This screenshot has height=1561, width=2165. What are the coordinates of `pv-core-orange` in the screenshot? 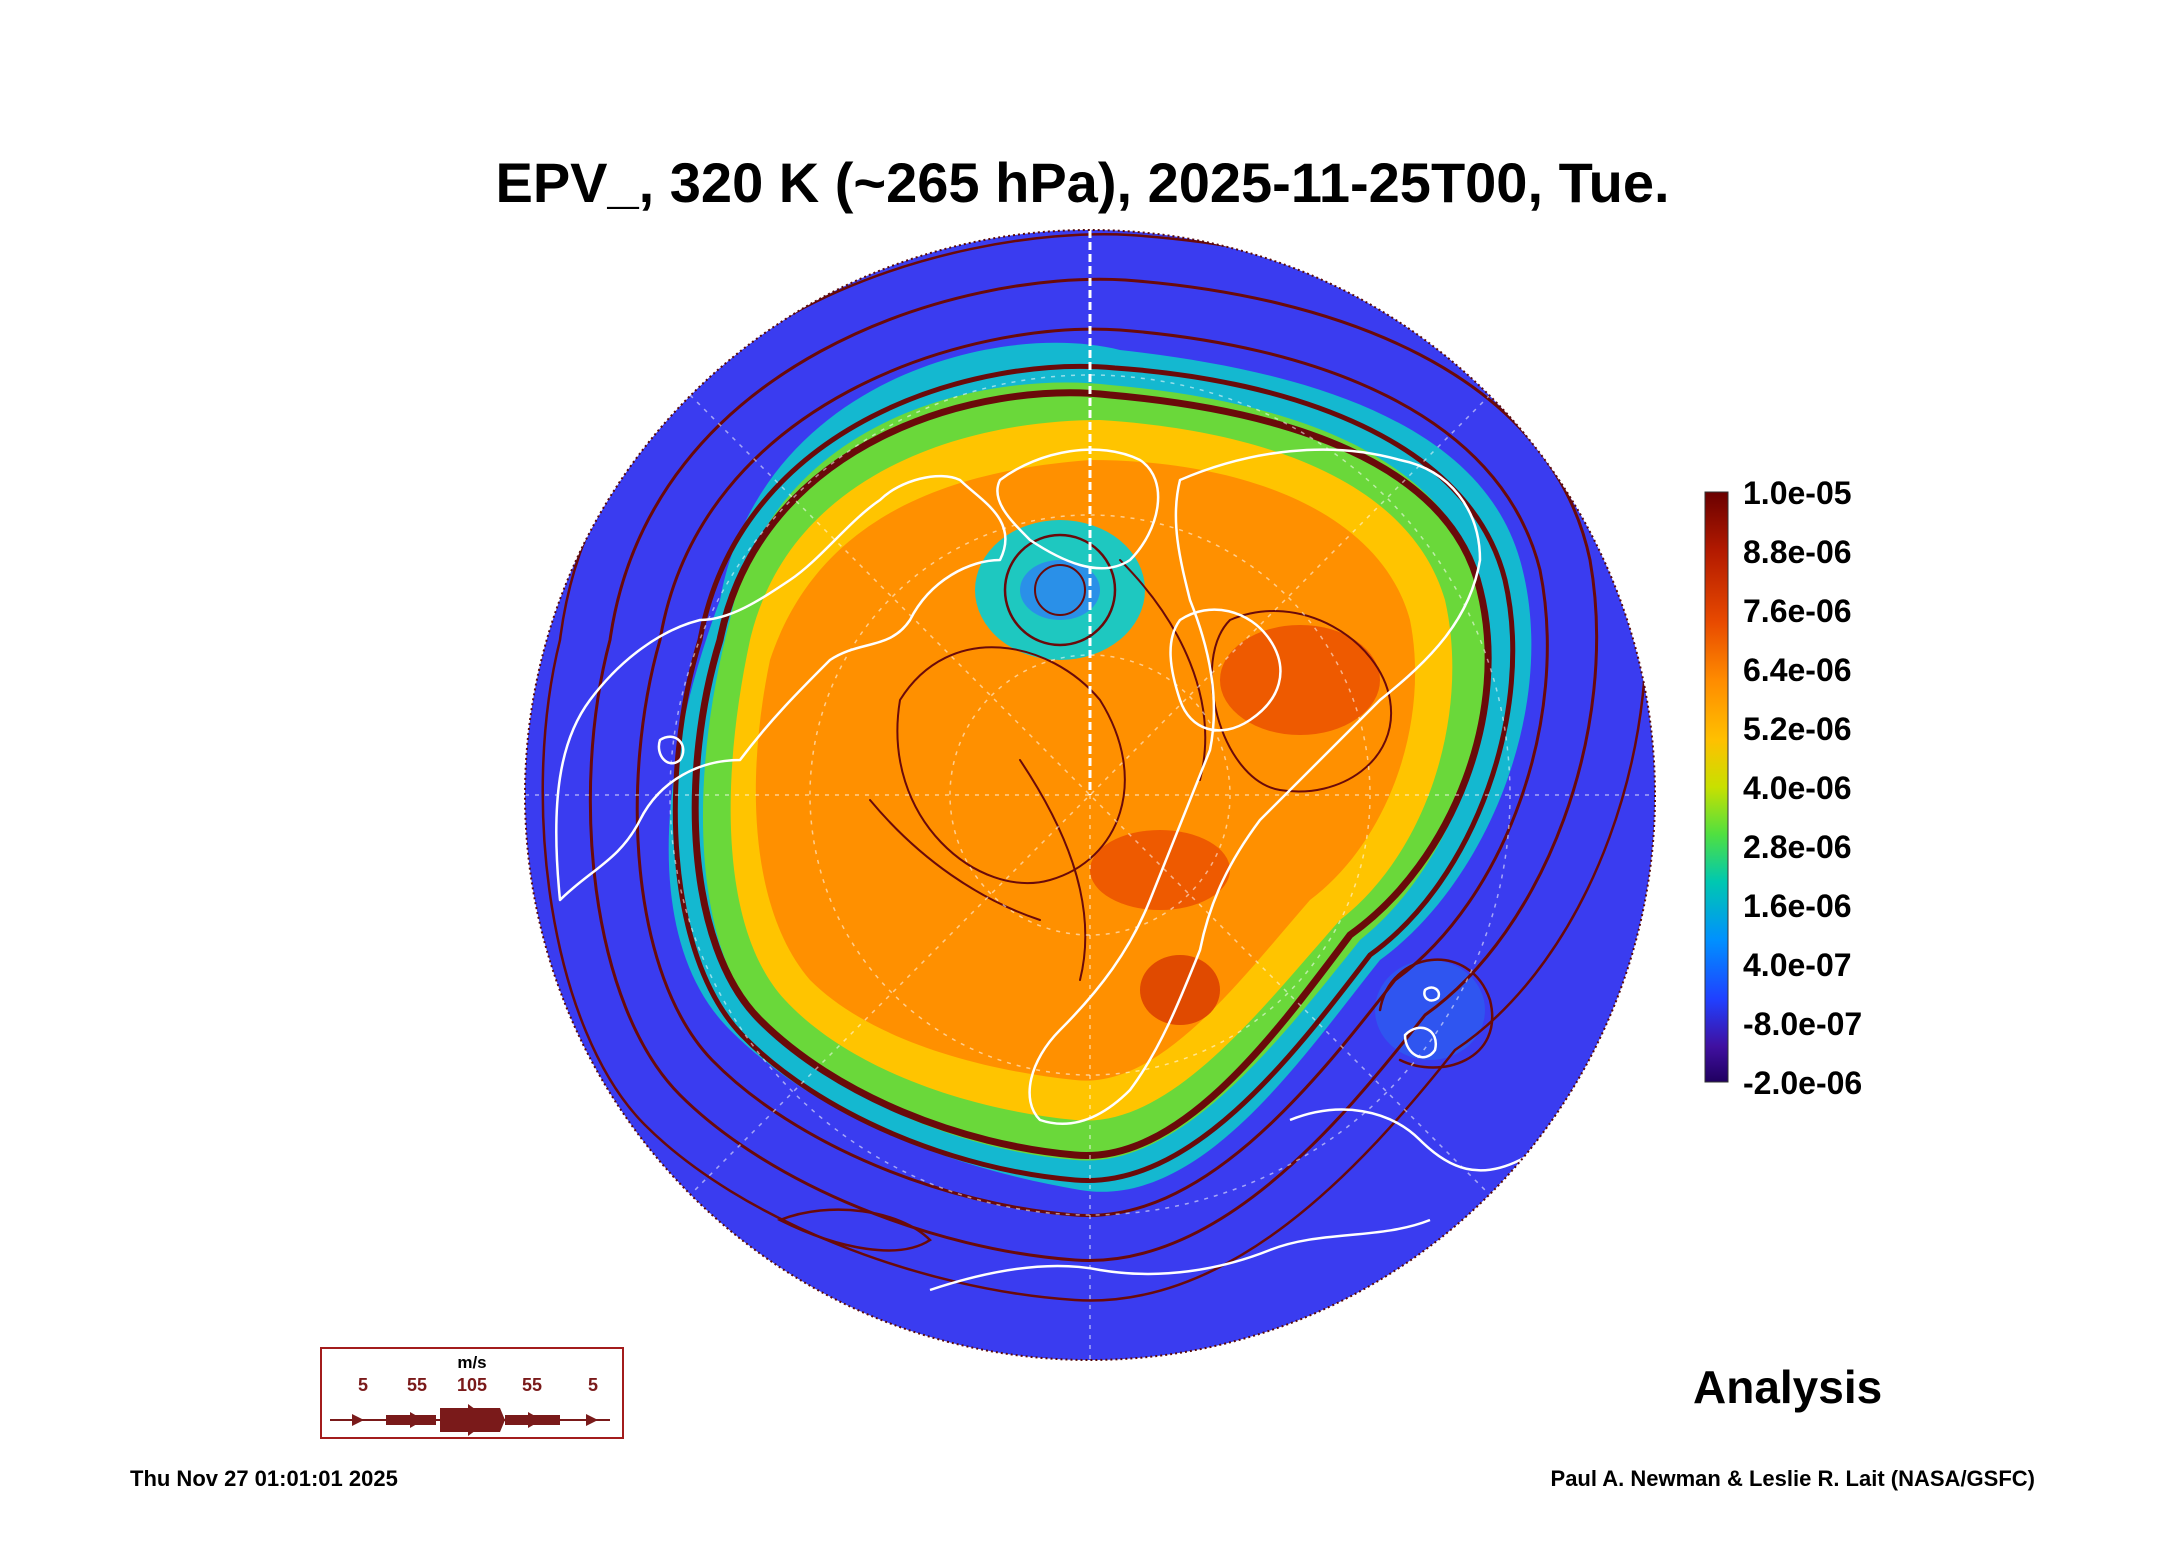 It's located at (1085, 770).